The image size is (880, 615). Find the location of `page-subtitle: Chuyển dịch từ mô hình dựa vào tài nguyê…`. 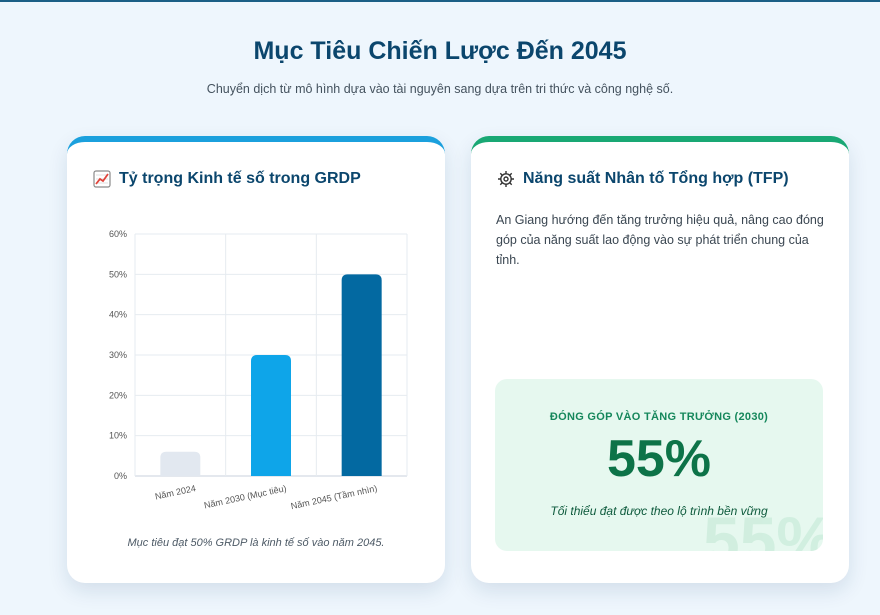

page-subtitle: Chuyển dịch từ mô hình dựa vào tài nguyê… is located at coordinates (440, 89).